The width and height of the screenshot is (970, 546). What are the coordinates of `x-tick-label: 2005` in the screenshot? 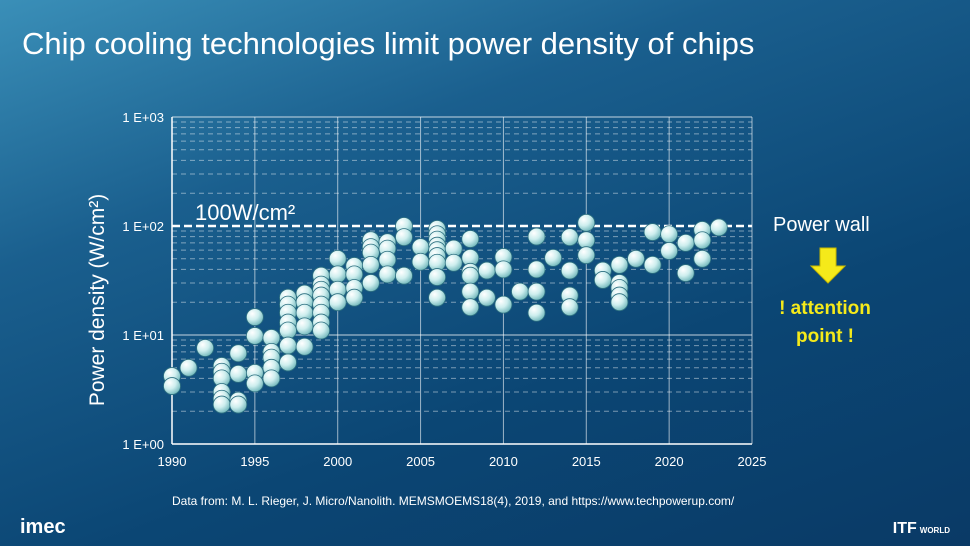 It's located at (420, 461).